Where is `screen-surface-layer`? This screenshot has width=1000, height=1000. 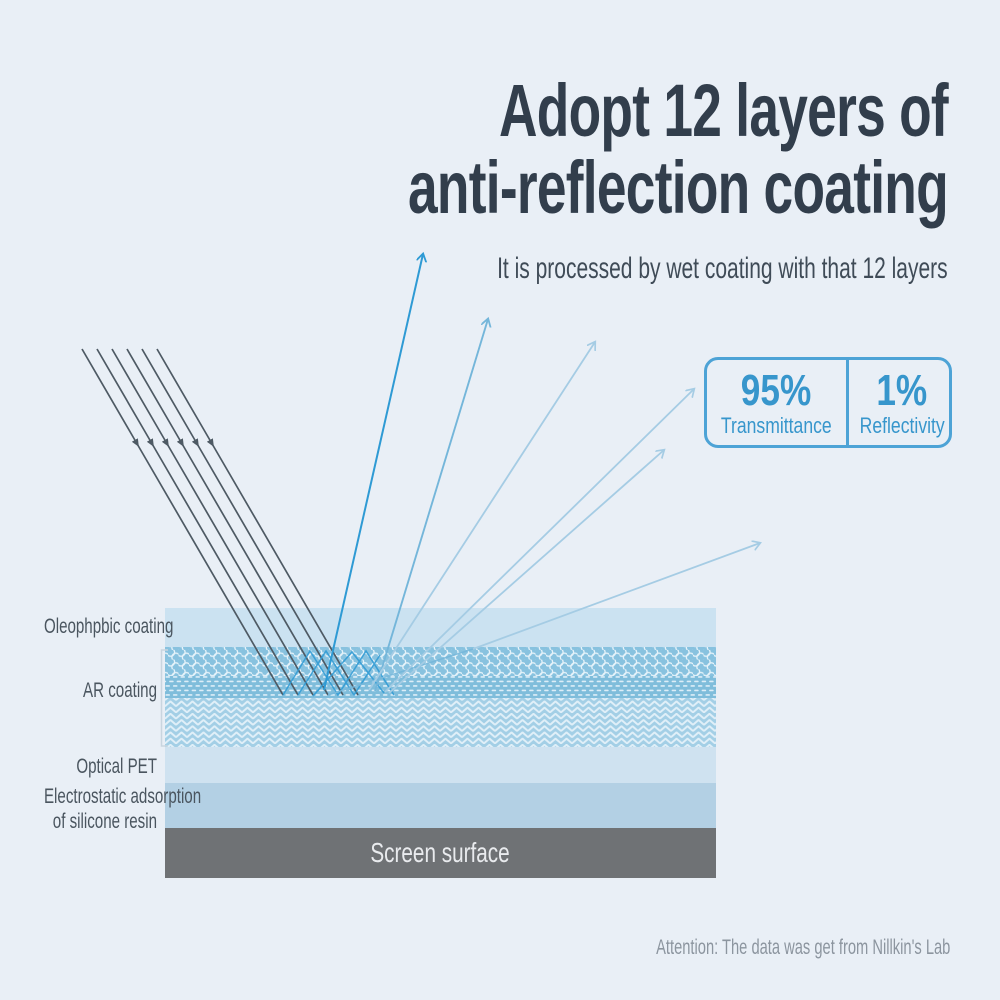
screen-surface-layer is located at coordinates (440, 853).